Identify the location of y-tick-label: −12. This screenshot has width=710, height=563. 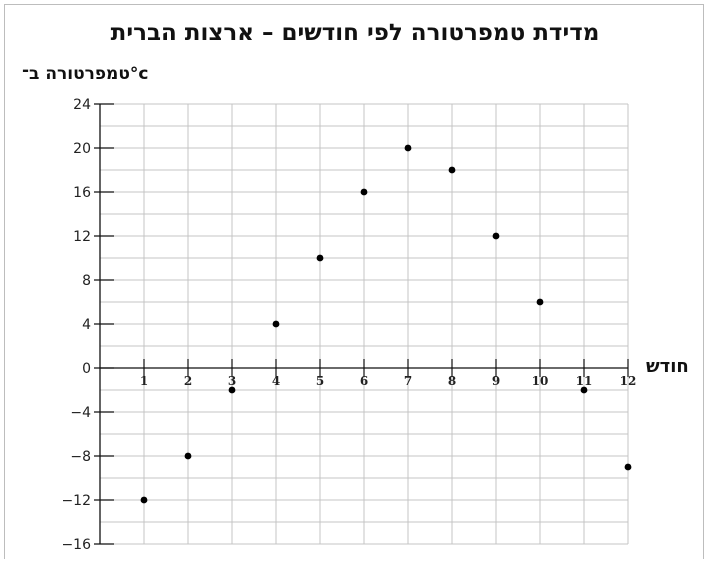
(76, 501).